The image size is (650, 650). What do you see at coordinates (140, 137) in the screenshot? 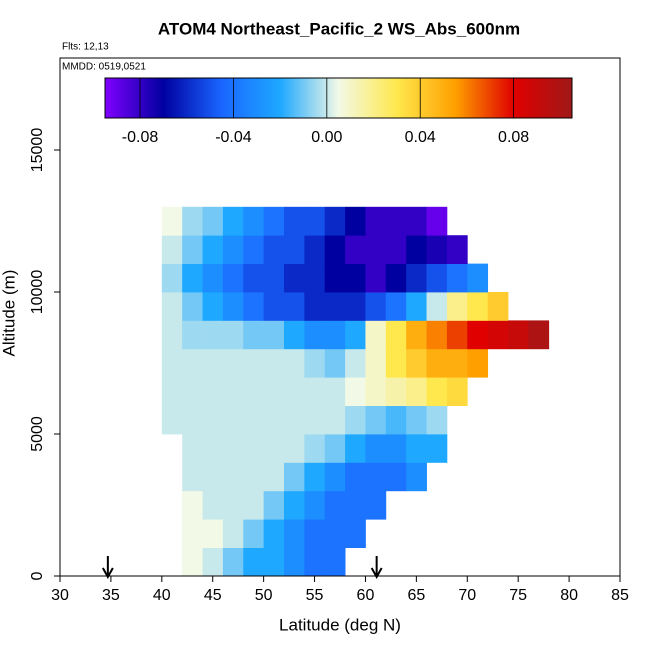
I see `colorbar-tick-label: -0.08` at bounding box center [140, 137].